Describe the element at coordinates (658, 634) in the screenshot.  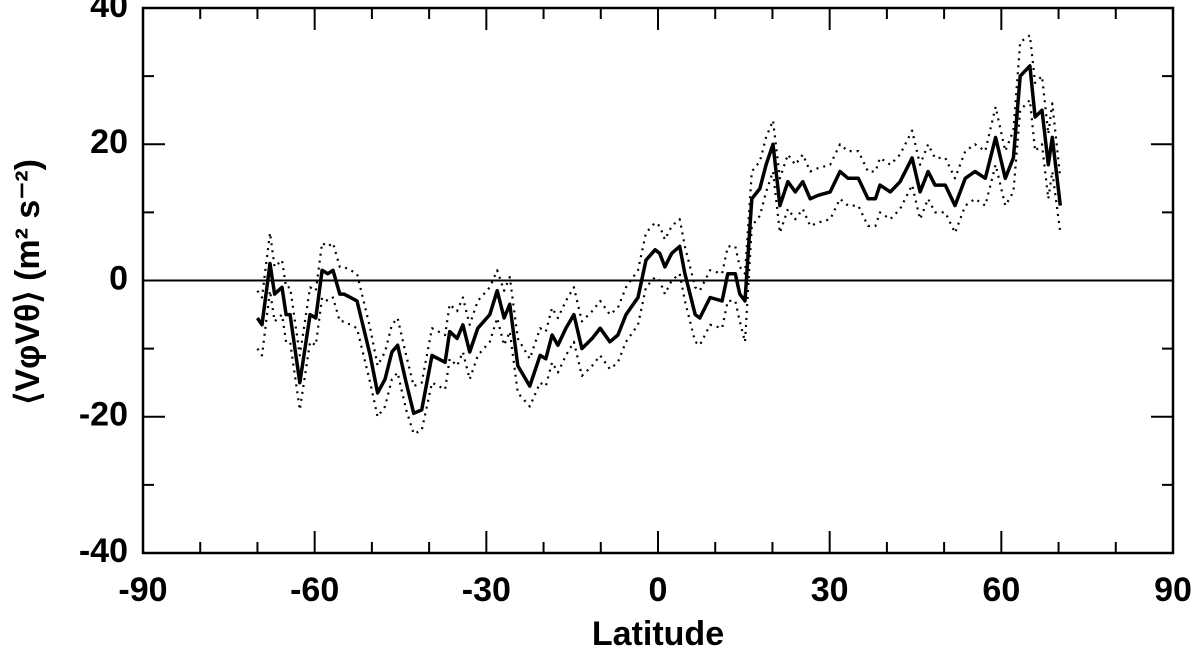
I see `x-axis-label: Latitude` at that location.